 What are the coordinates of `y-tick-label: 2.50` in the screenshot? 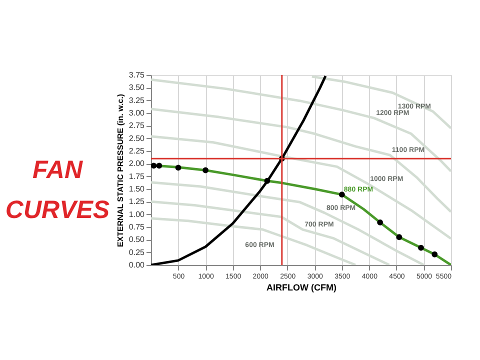 It's located at (137, 138).